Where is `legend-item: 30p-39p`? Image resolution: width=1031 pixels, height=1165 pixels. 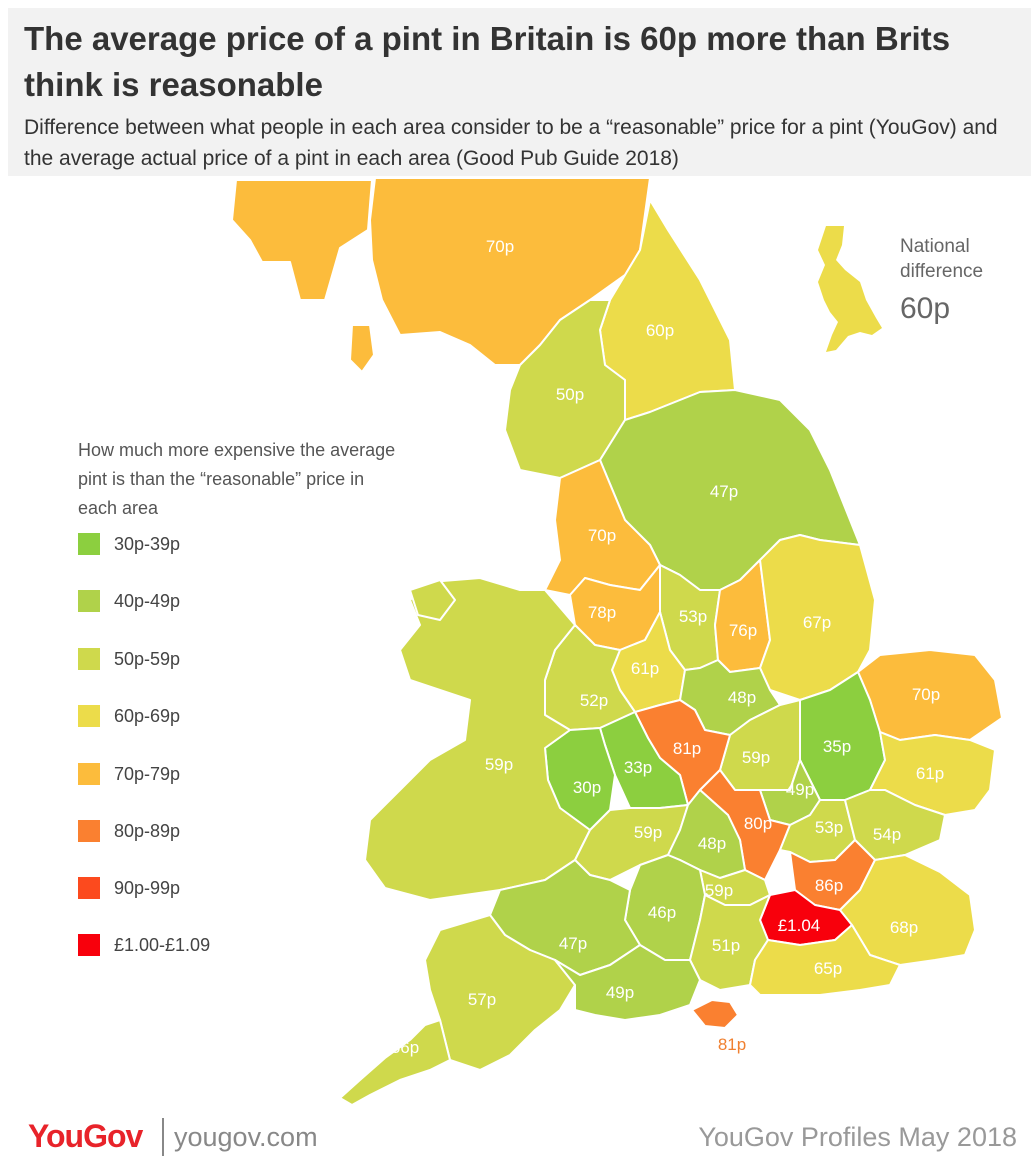
legend-item: 30p-39p is located at coordinates (129, 544).